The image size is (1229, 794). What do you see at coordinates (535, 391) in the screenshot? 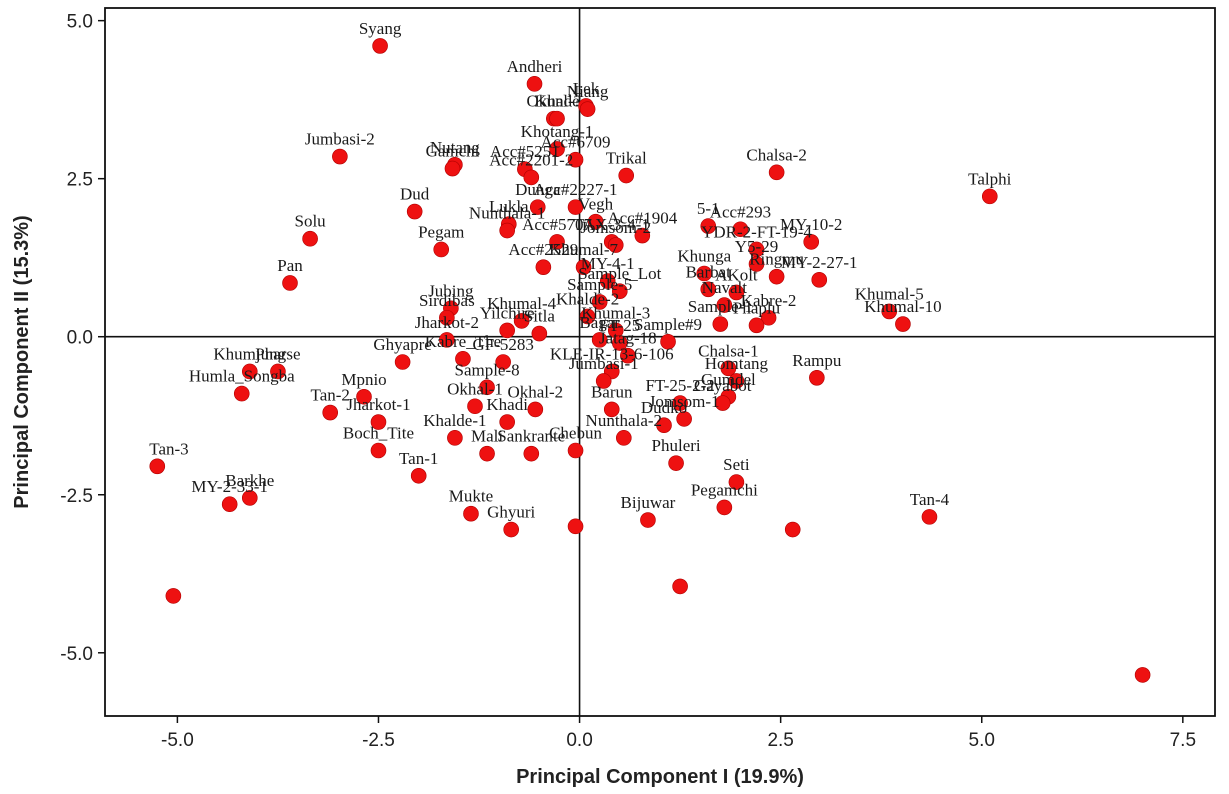
I see `point-label: Okhal-2` at bounding box center [535, 391].